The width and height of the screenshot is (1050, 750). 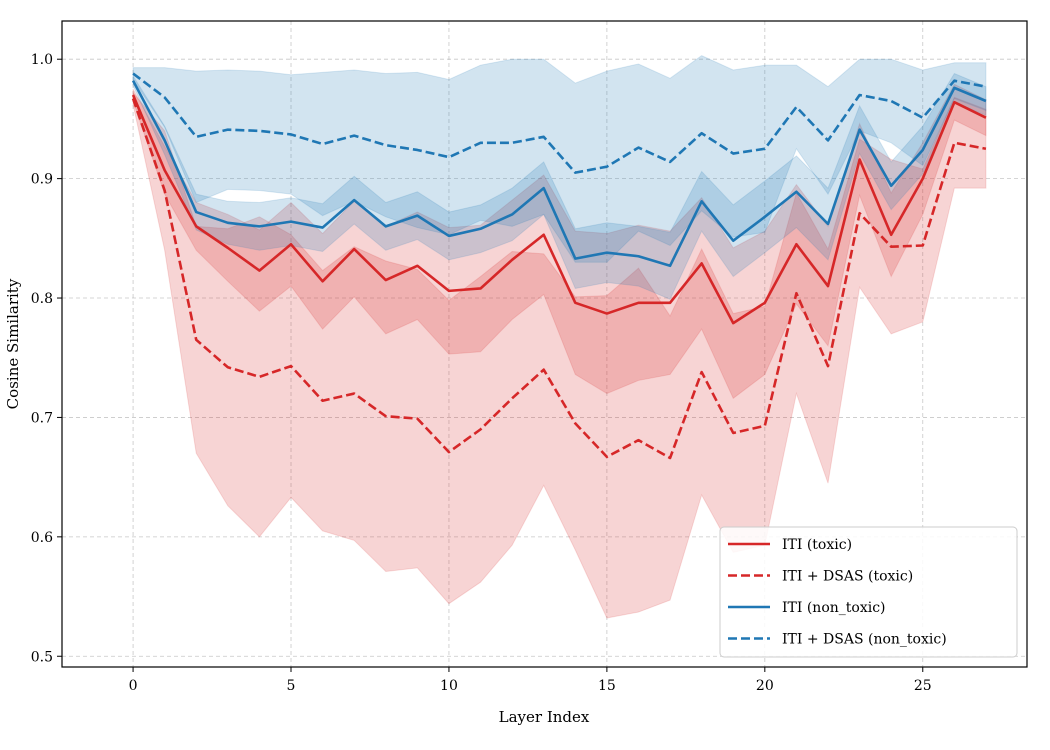 What do you see at coordinates (559, 123) in the screenshot?
I see `series-line` at bounding box center [559, 123].